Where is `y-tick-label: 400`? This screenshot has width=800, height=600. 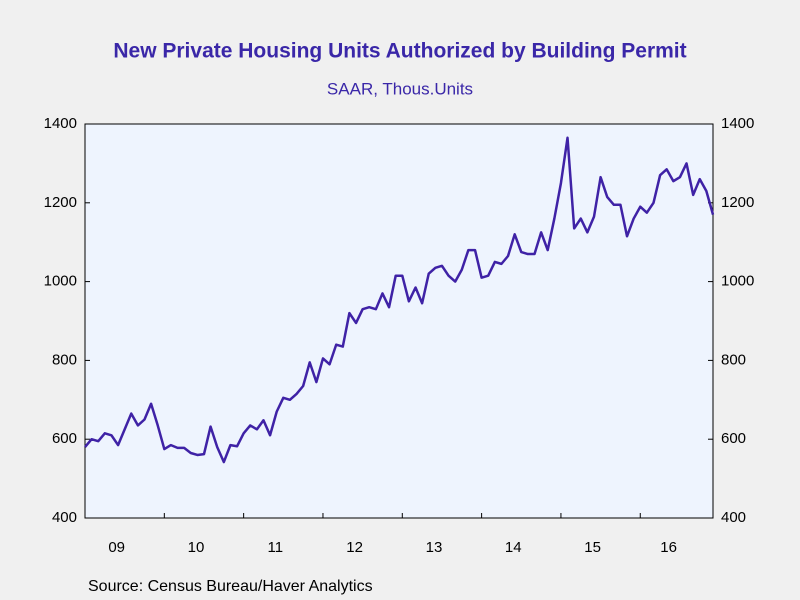
y-tick-label: 400 is located at coordinates (64, 517).